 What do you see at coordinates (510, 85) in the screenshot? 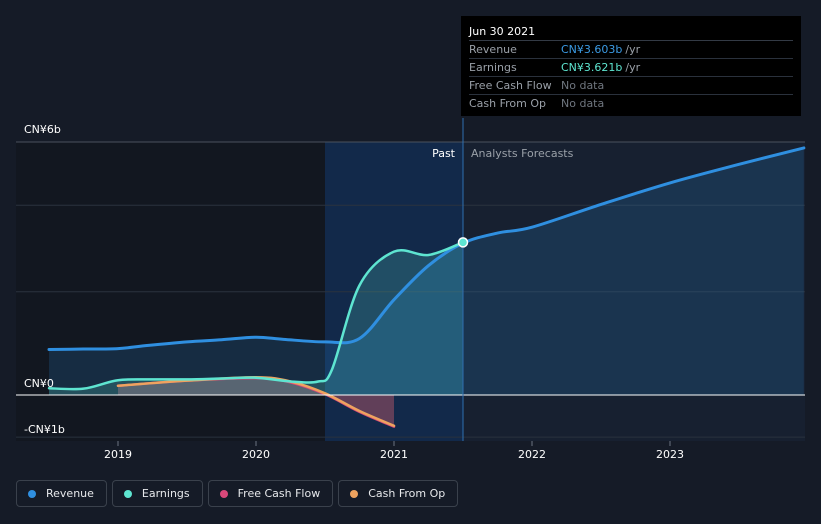
I see `tooltip-label: Free Cash Flow` at bounding box center [510, 85].